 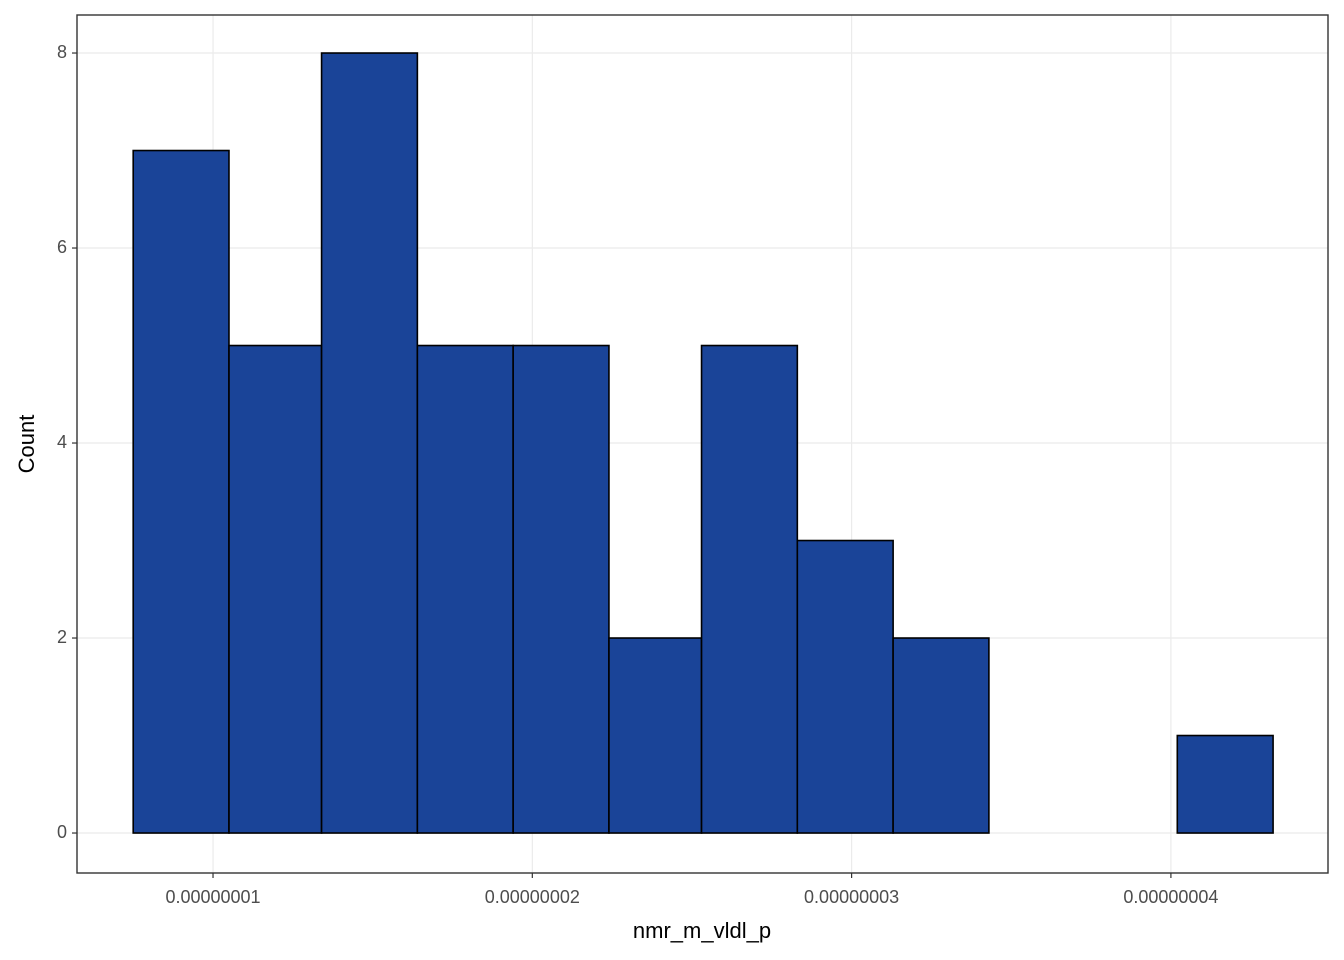 What do you see at coordinates (532, 897) in the screenshot?
I see `x-tick-label: 0.00000002` at bounding box center [532, 897].